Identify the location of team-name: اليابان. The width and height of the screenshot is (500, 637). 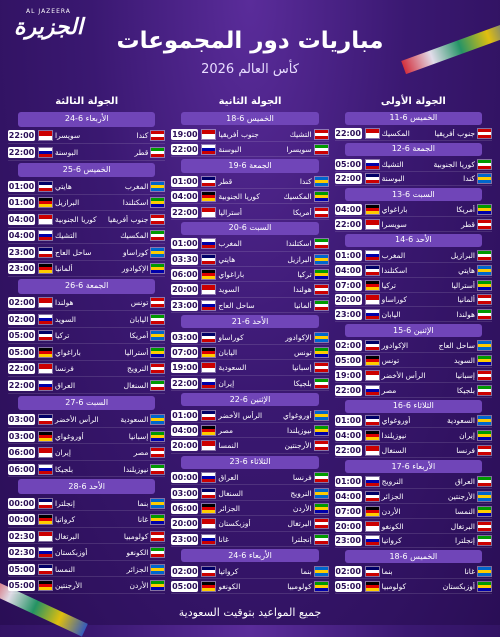
(139, 319).